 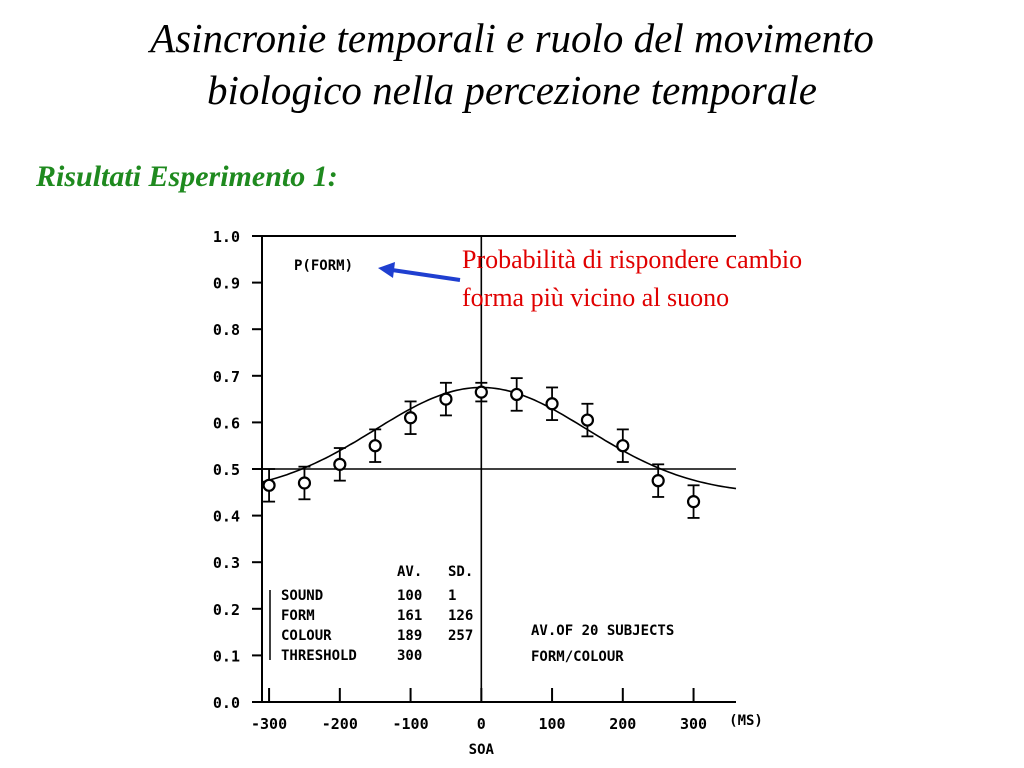 I want to click on stats-row-sd: 257, so click(x=460, y=636).